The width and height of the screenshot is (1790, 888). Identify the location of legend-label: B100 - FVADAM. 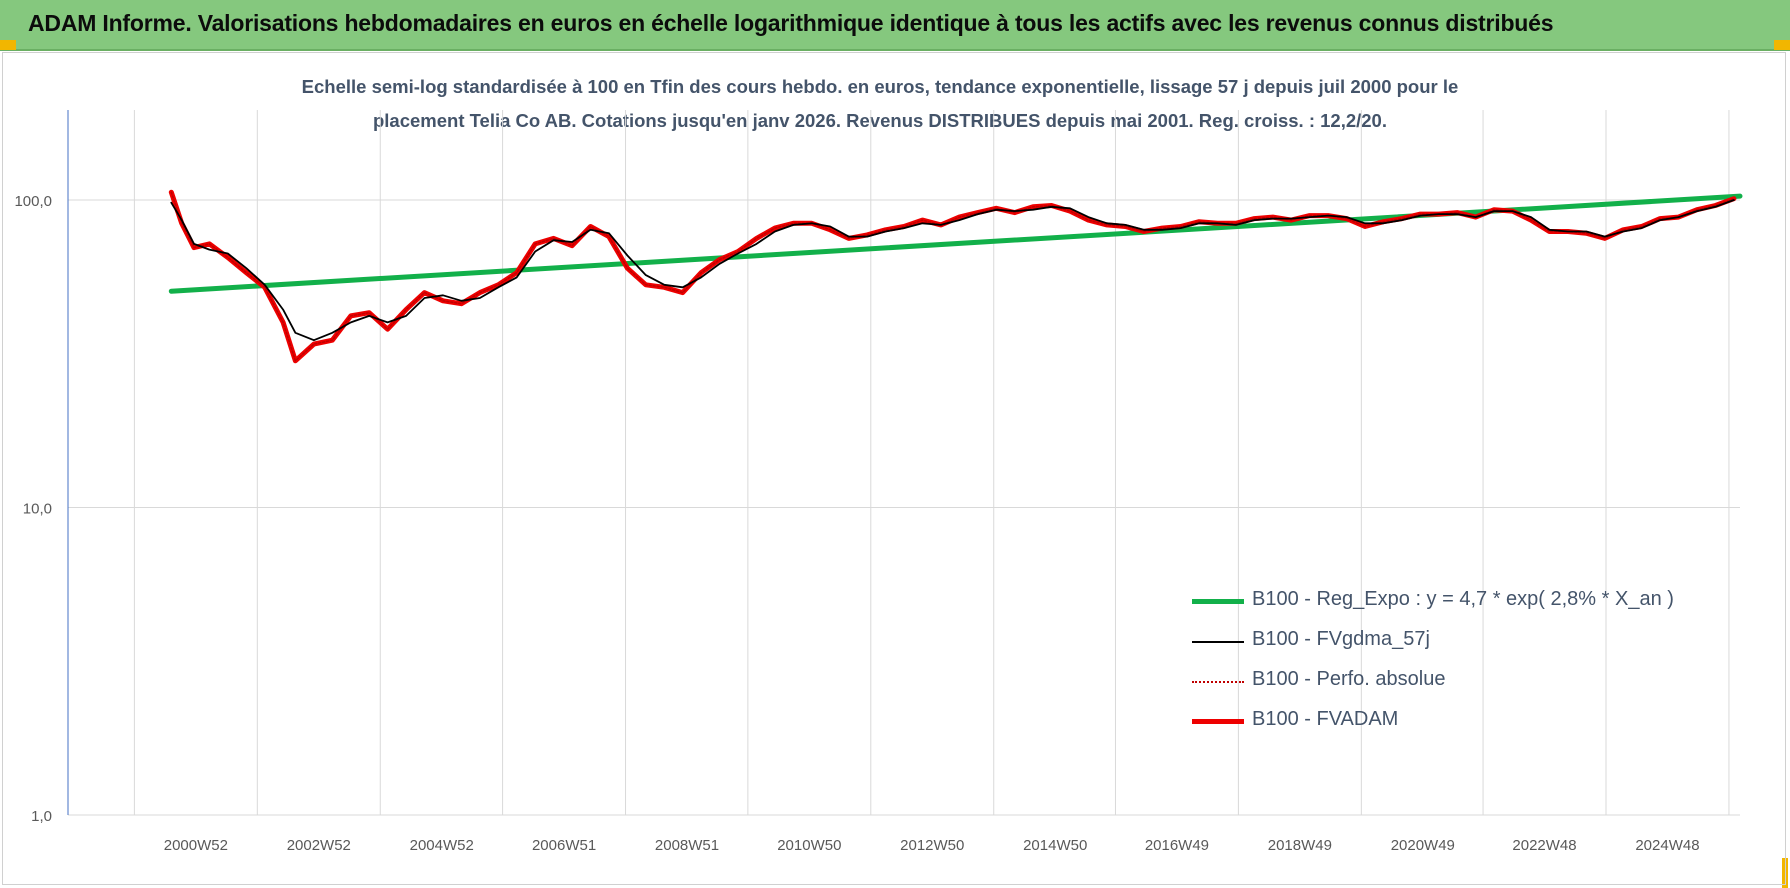
(1325, 719).